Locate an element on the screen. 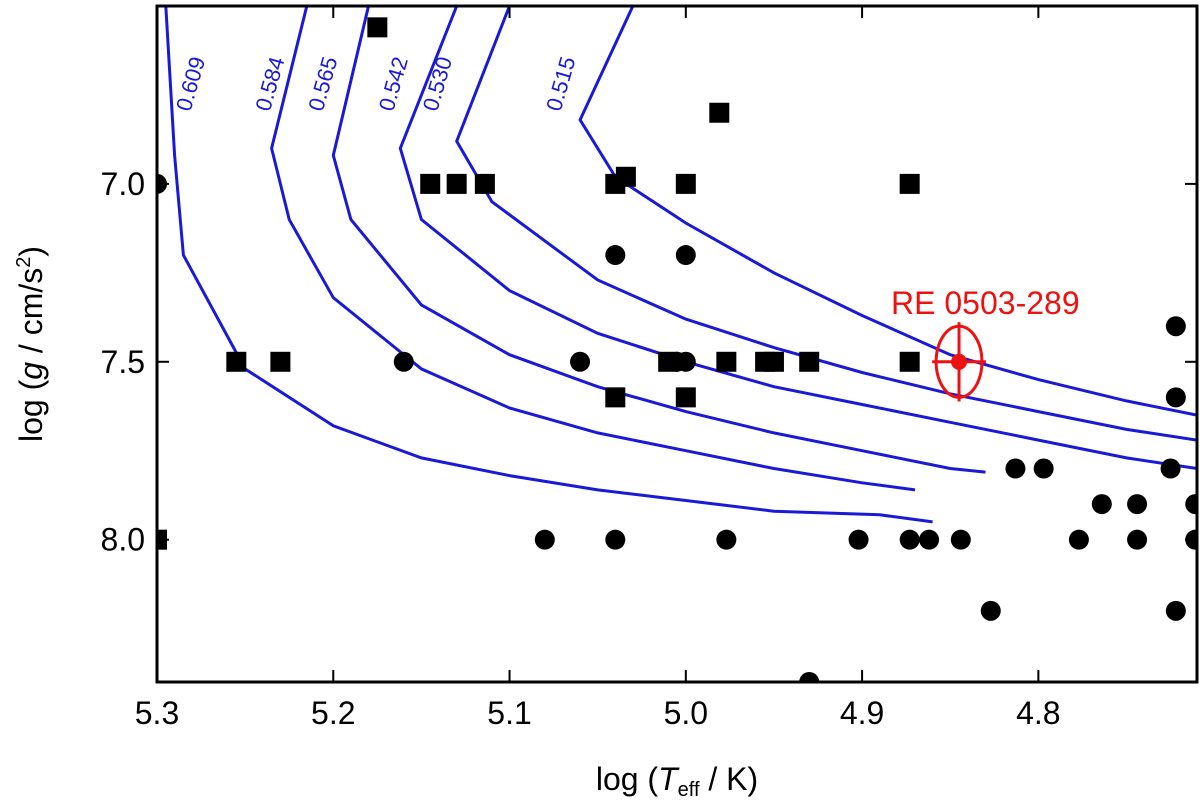 Image resolution: width=1200 pixels, height=805 pixels. x-tick-label-4: 4.9 is located at coordinates (862, 713).